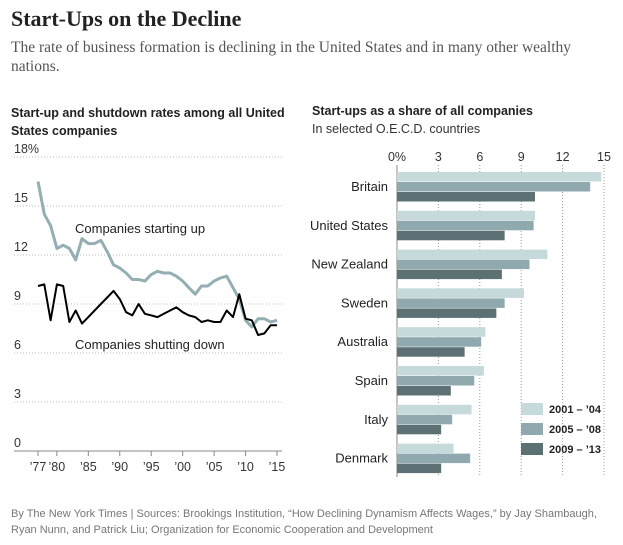 The height and width of the screenshot is (545, 623). I want to click on category-label: Sweden, so click(364, 302).